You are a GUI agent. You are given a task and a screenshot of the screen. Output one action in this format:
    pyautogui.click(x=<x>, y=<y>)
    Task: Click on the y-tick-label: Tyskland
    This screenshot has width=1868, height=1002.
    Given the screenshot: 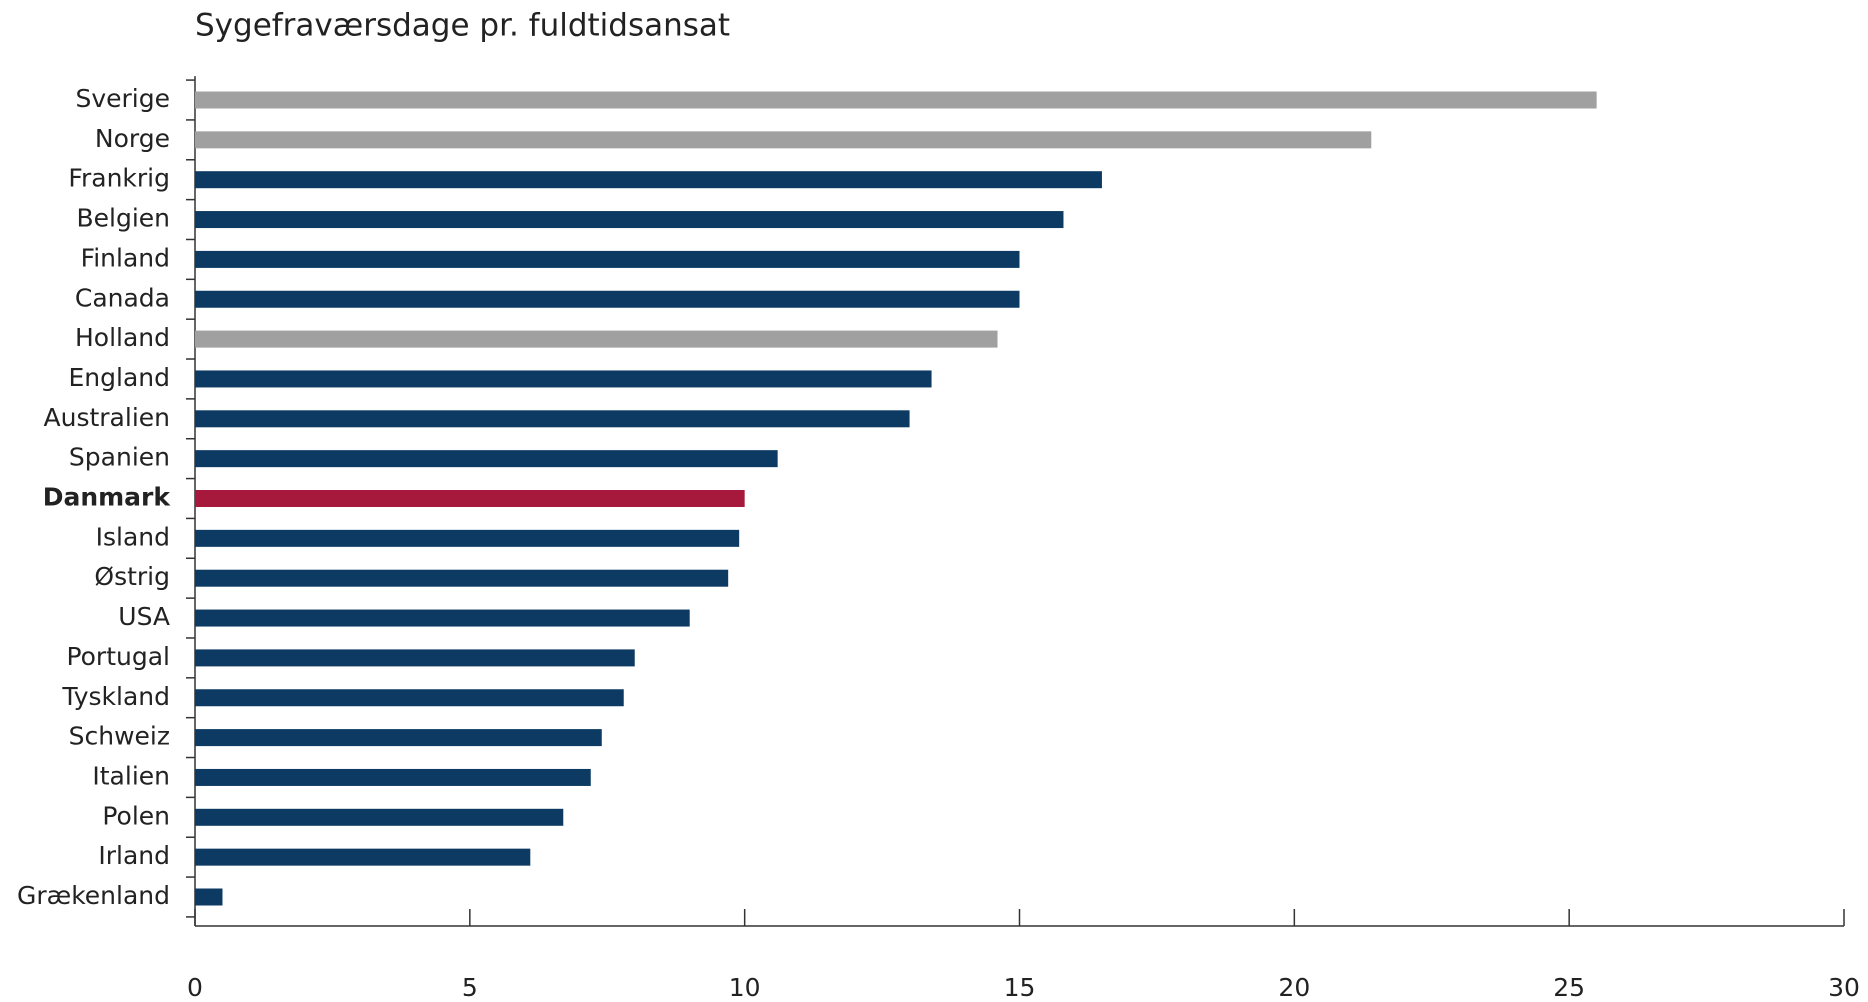 What is the action you would take?
    pyautogui.click(x=115, y=696)
    